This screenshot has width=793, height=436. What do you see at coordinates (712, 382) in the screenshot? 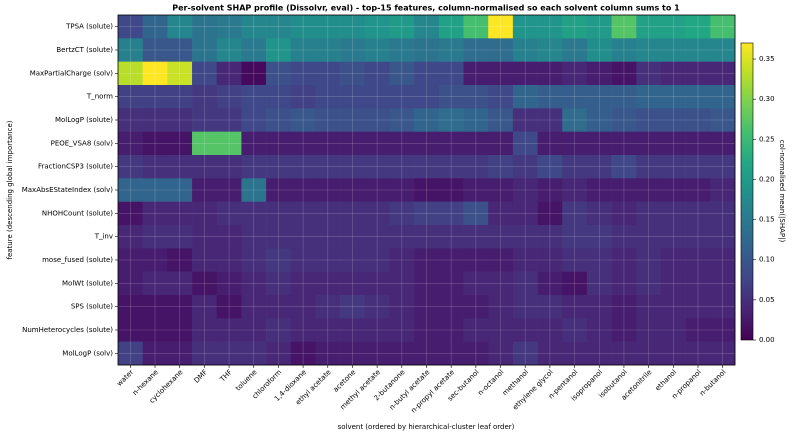
I see `x-tick-label: n-butanol` at bounding box center [712, 382].